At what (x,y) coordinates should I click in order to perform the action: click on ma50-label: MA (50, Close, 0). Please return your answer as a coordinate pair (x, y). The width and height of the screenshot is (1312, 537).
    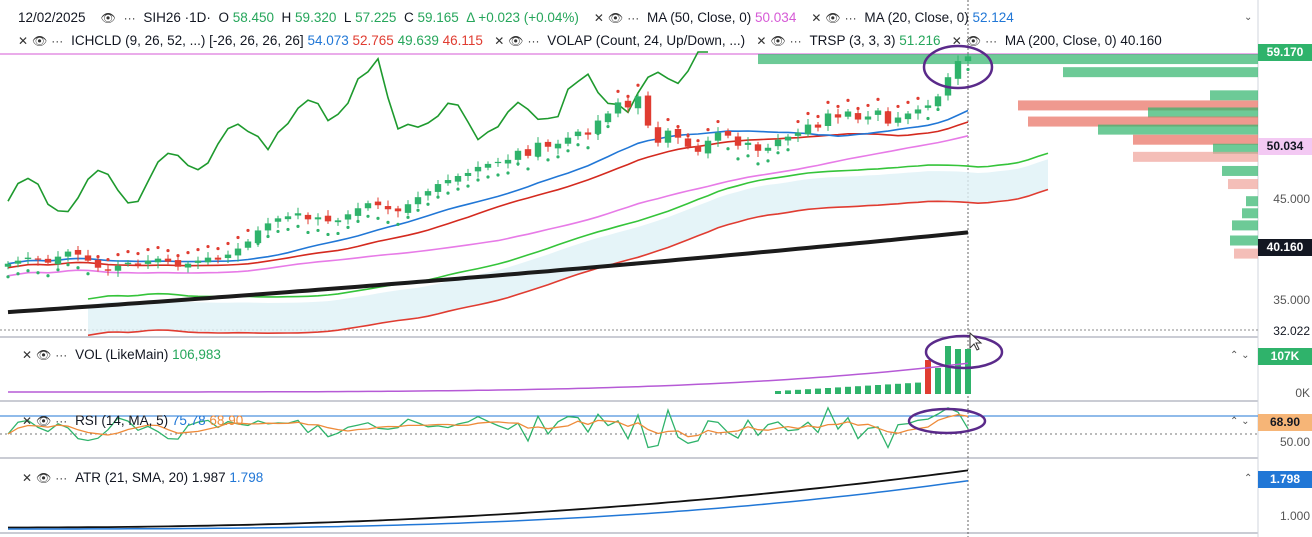
    Looking at the image, I should click on (699, 17).